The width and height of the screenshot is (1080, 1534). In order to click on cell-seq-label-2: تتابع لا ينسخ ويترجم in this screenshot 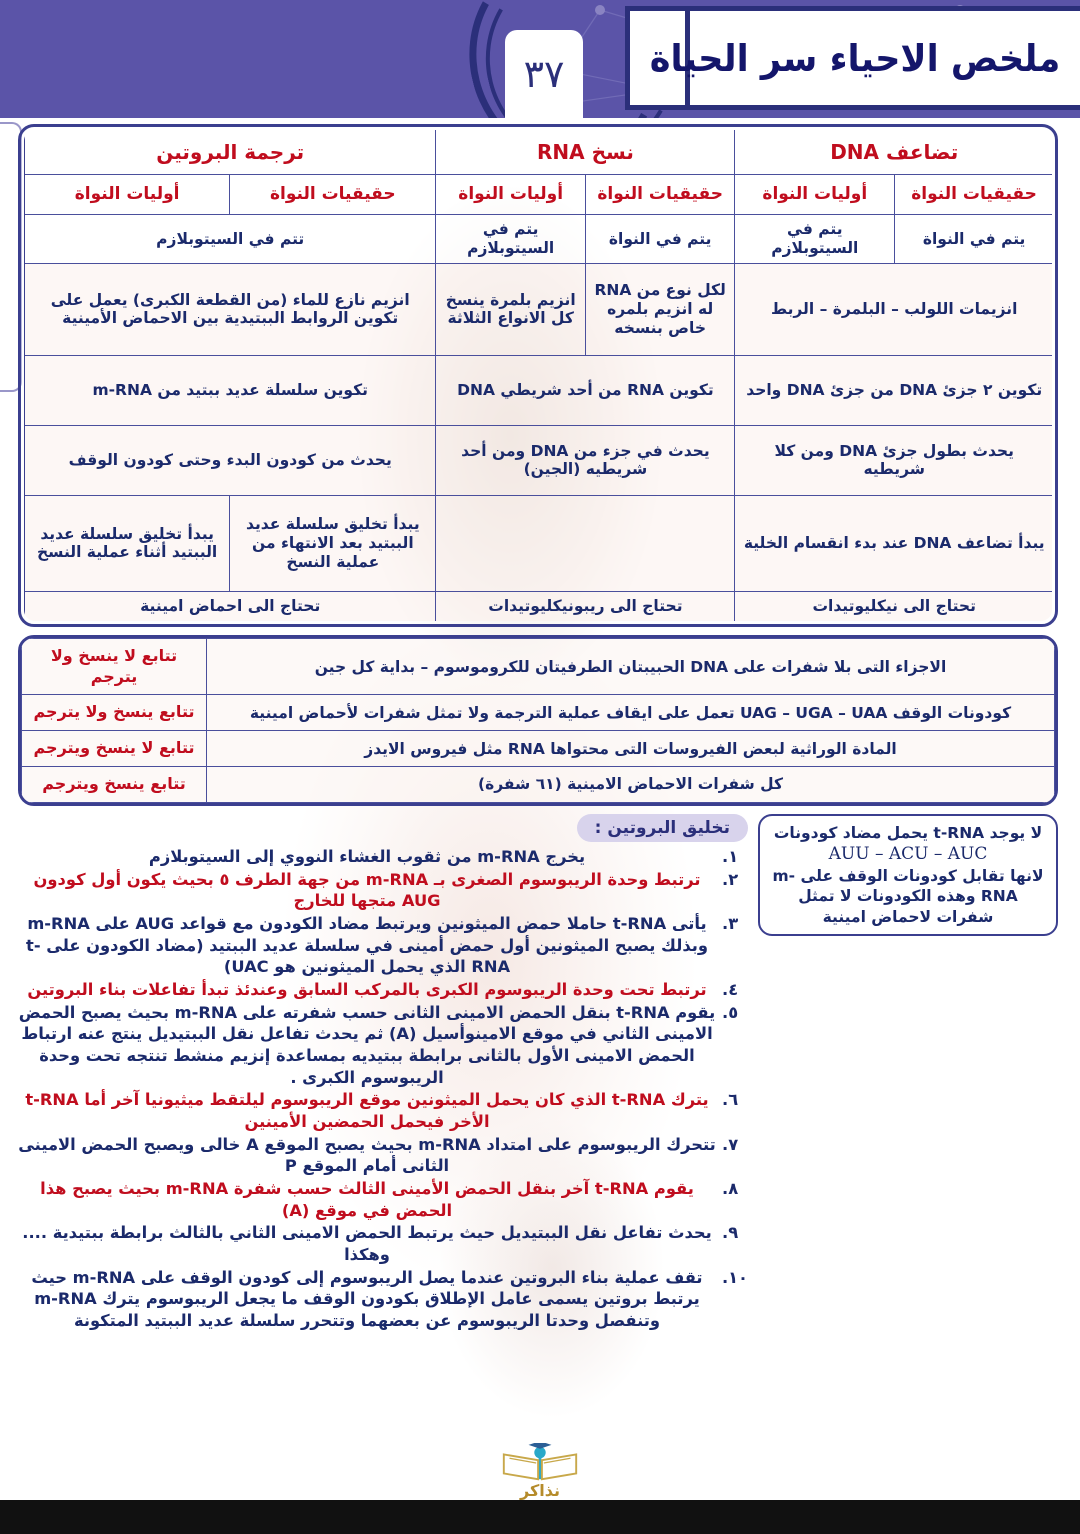, I will do `click(114, 749)`.